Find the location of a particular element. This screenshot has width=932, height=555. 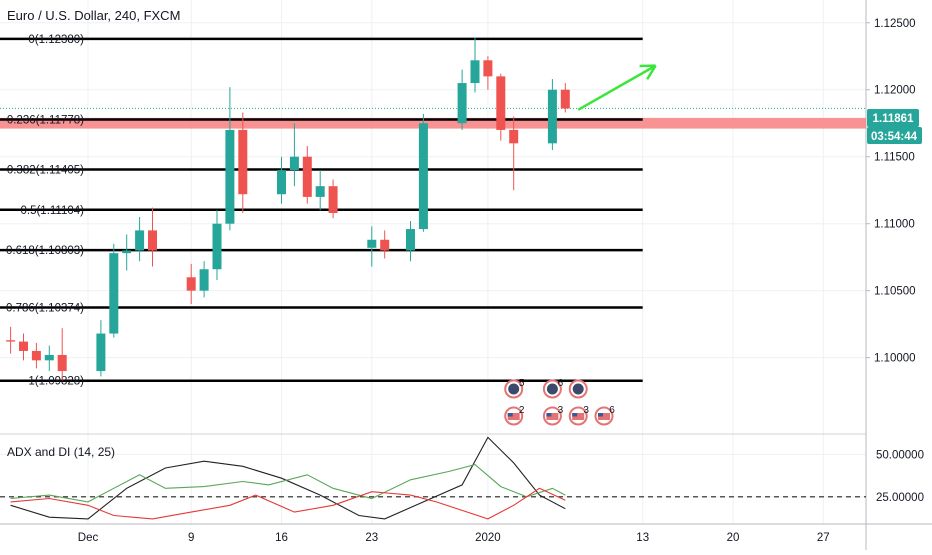

time-axis-label: 2020 is located at coordinates (488, 538).